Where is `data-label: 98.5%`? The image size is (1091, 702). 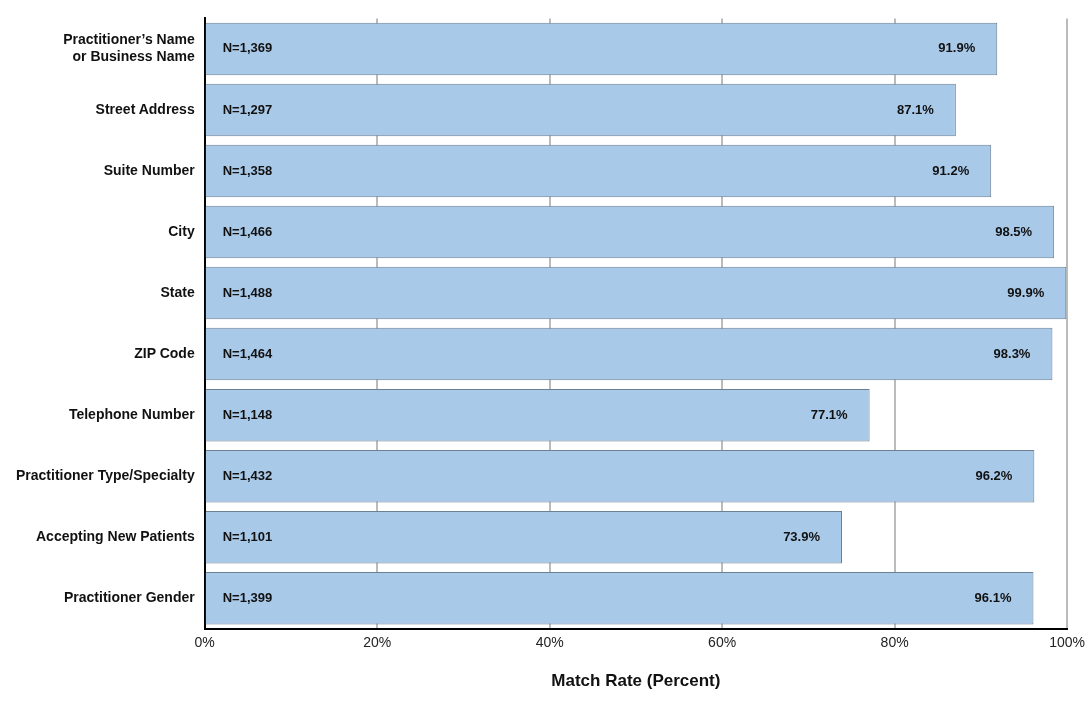 data-label: 98.5% is located at coordinates (1014, 231).